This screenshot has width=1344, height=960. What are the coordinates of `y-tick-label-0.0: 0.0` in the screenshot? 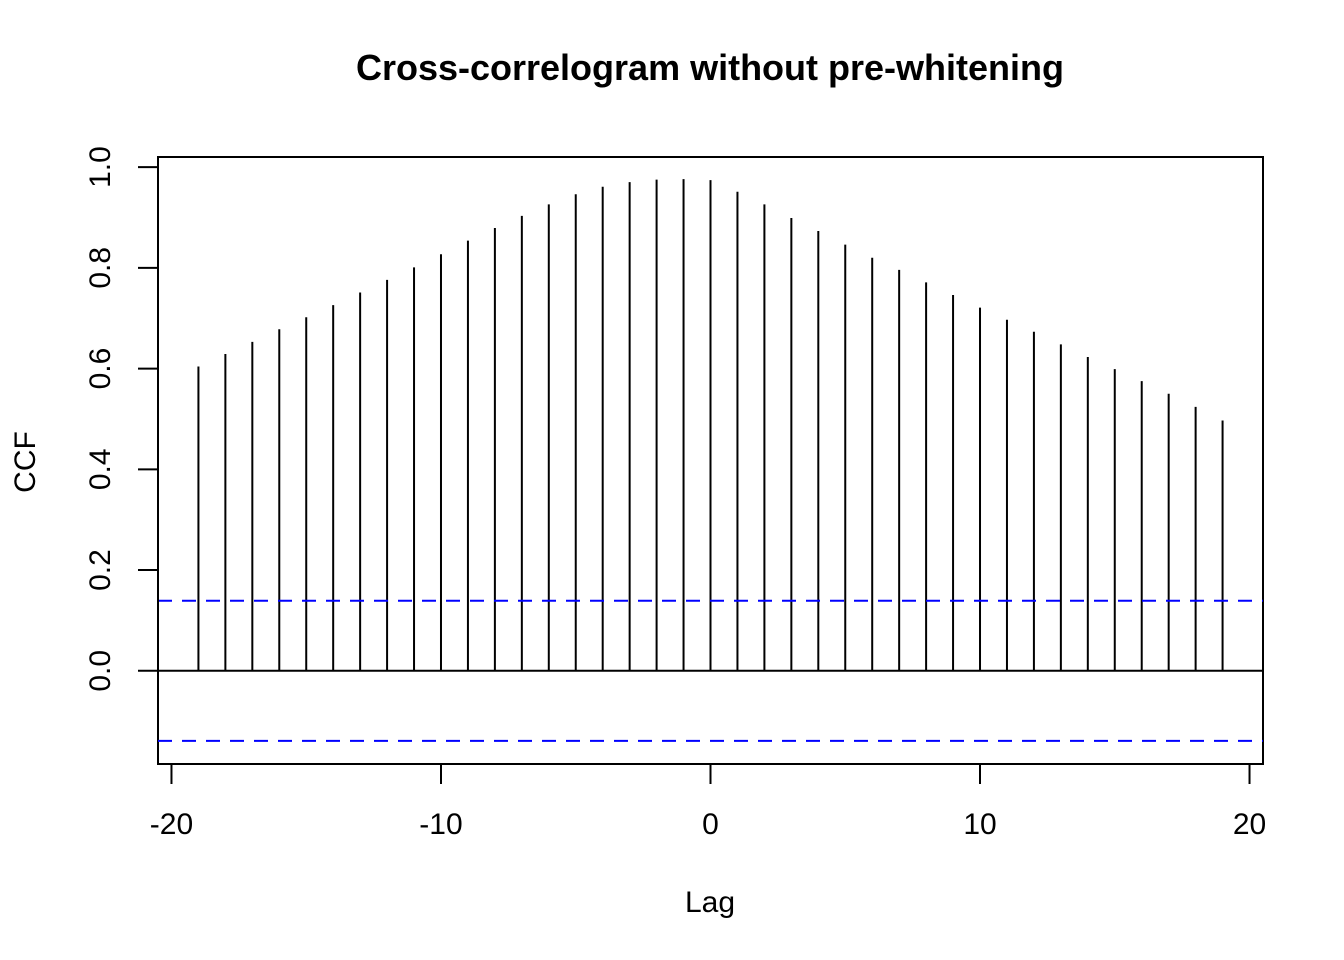 It's located at (100, 671).